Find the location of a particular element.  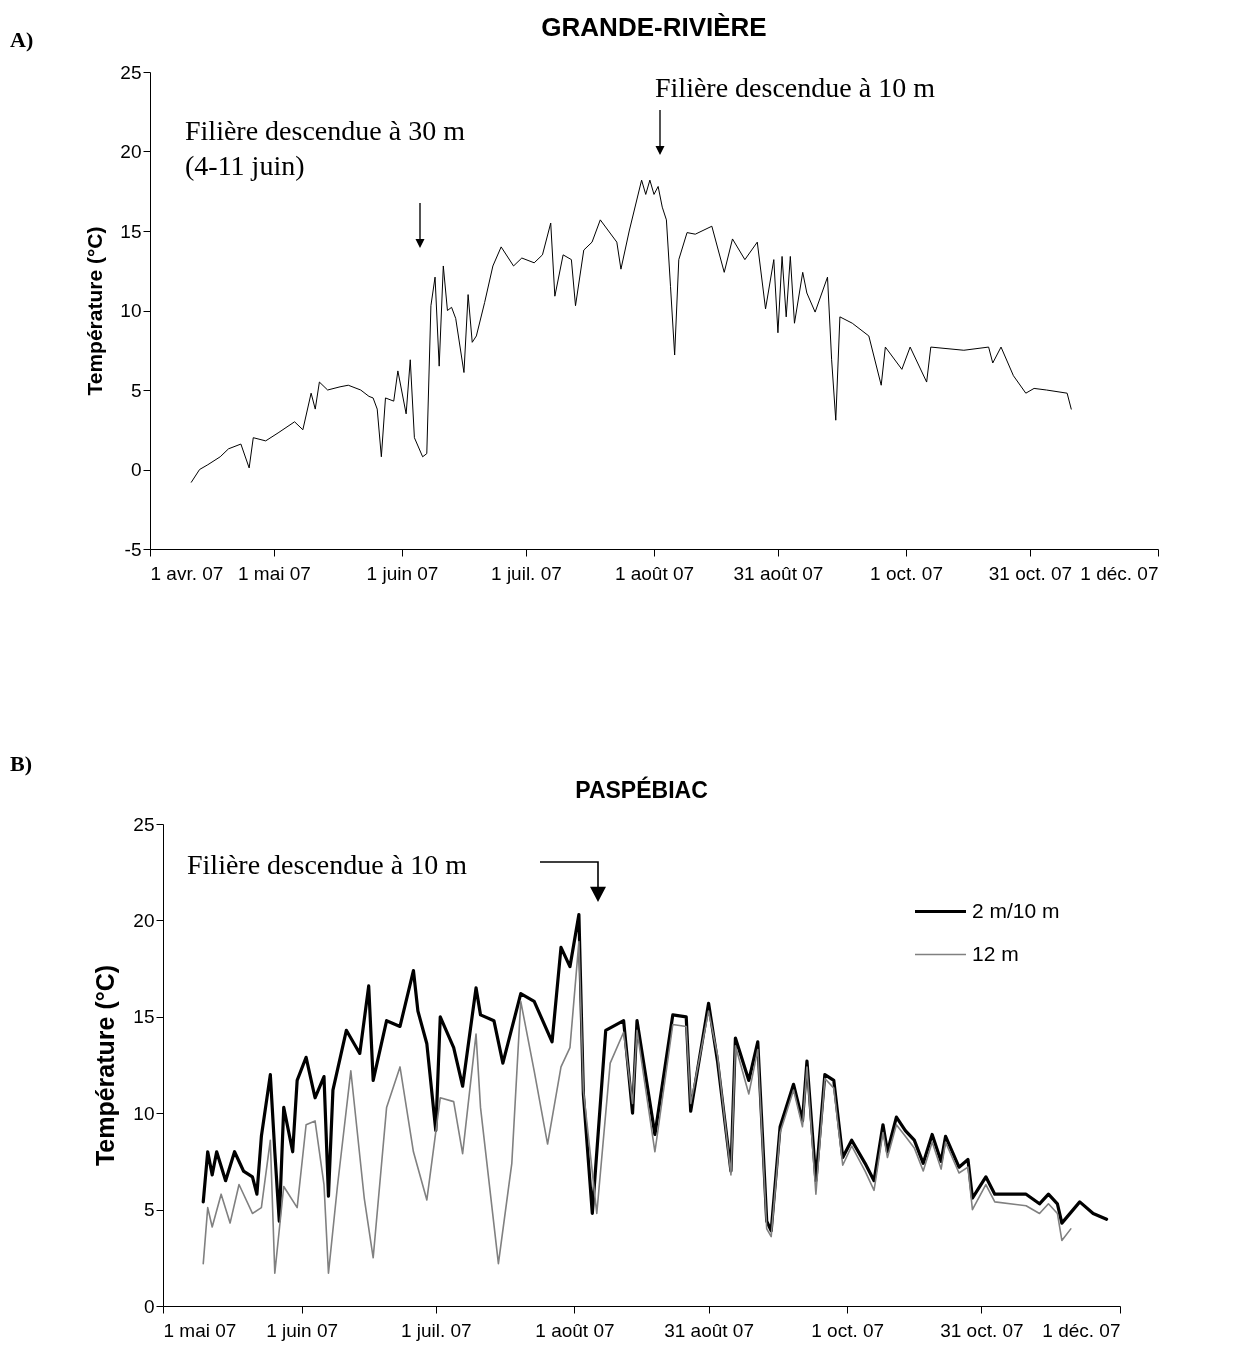

chart-title: GRANDE-RIVIÈRE is located at coordinates (654, 27).